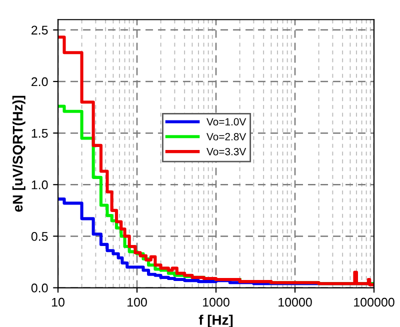 The width and height of the screenshot is (400, 327). What do you see at coordinates (40, 81) in the screenshot?
I see `y-tick-label: 2.0` at bounding box center [40, 81].